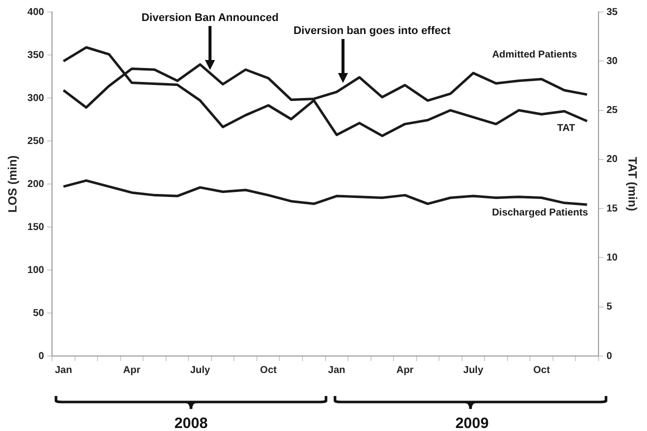  I want to click on y-tick-label: 150, so click(36, 227).